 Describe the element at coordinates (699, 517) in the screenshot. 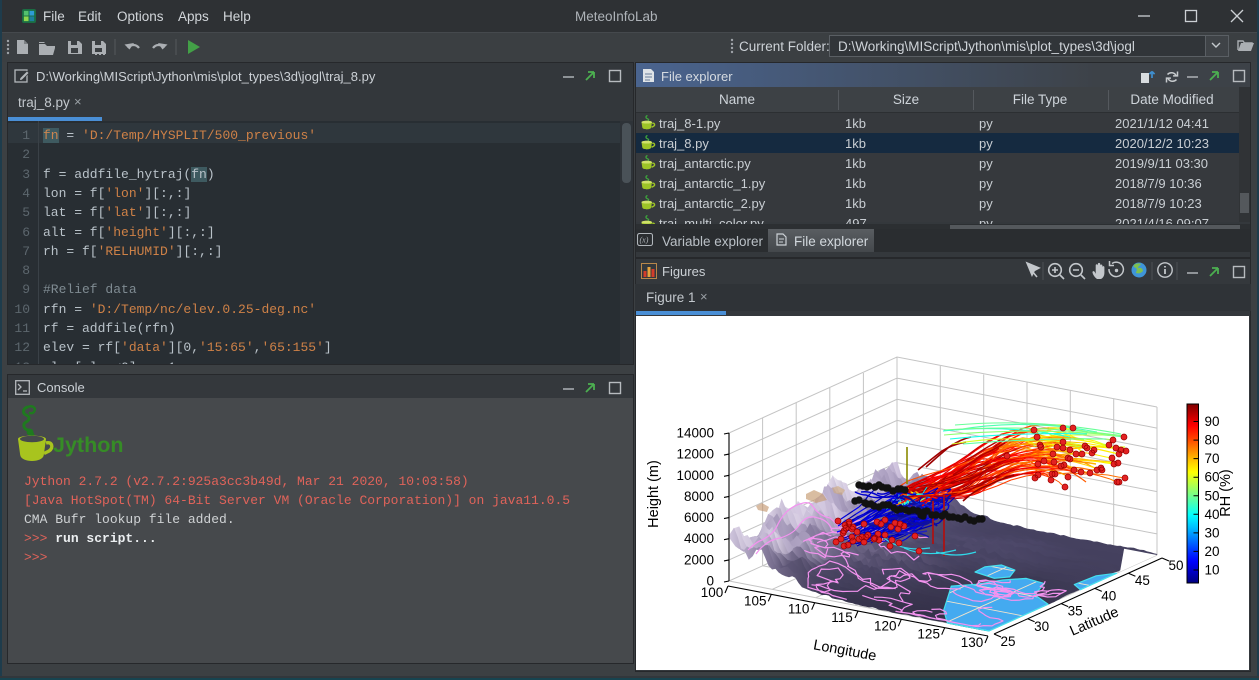

I see `svg-text: 6000` at that location.